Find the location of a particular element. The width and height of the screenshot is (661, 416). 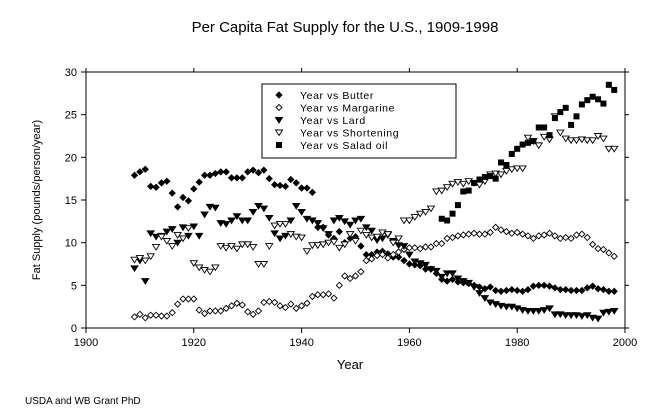

x-tick-label: 1940 is located at coordinates (301, 343).